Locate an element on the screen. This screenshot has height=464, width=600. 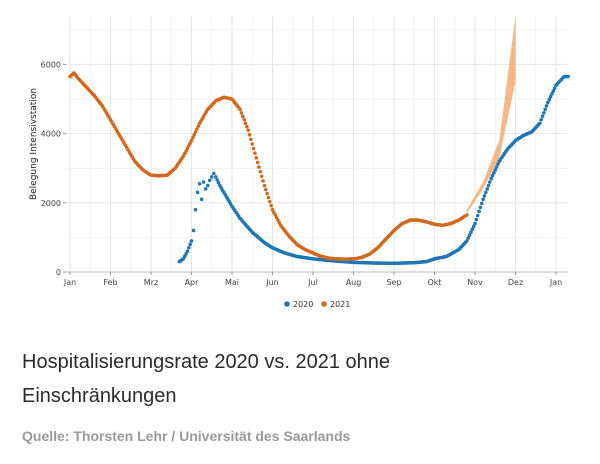
y-tick-label: 6000 is located at coordinates (51, 64).